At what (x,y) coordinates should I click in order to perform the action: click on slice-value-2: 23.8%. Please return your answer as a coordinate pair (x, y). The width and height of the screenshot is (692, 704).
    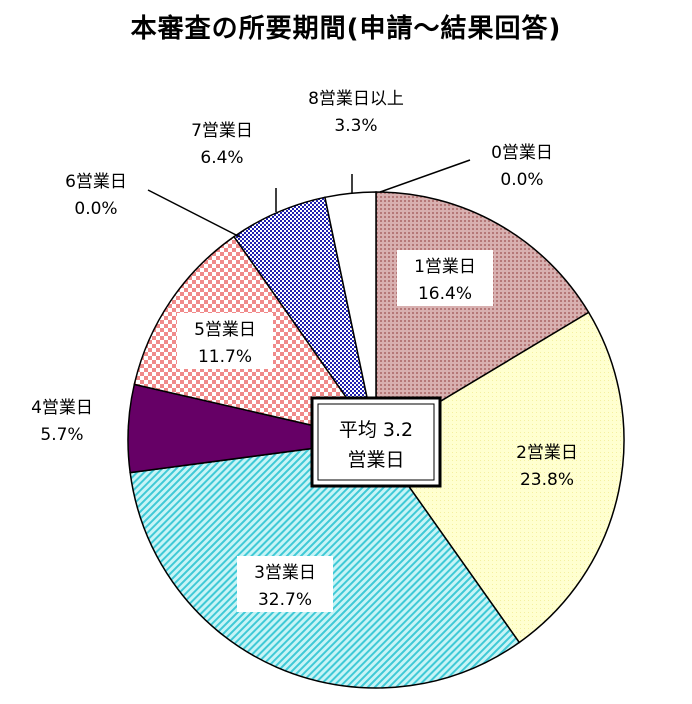
    Looking at the image, I should click on (547, 480).